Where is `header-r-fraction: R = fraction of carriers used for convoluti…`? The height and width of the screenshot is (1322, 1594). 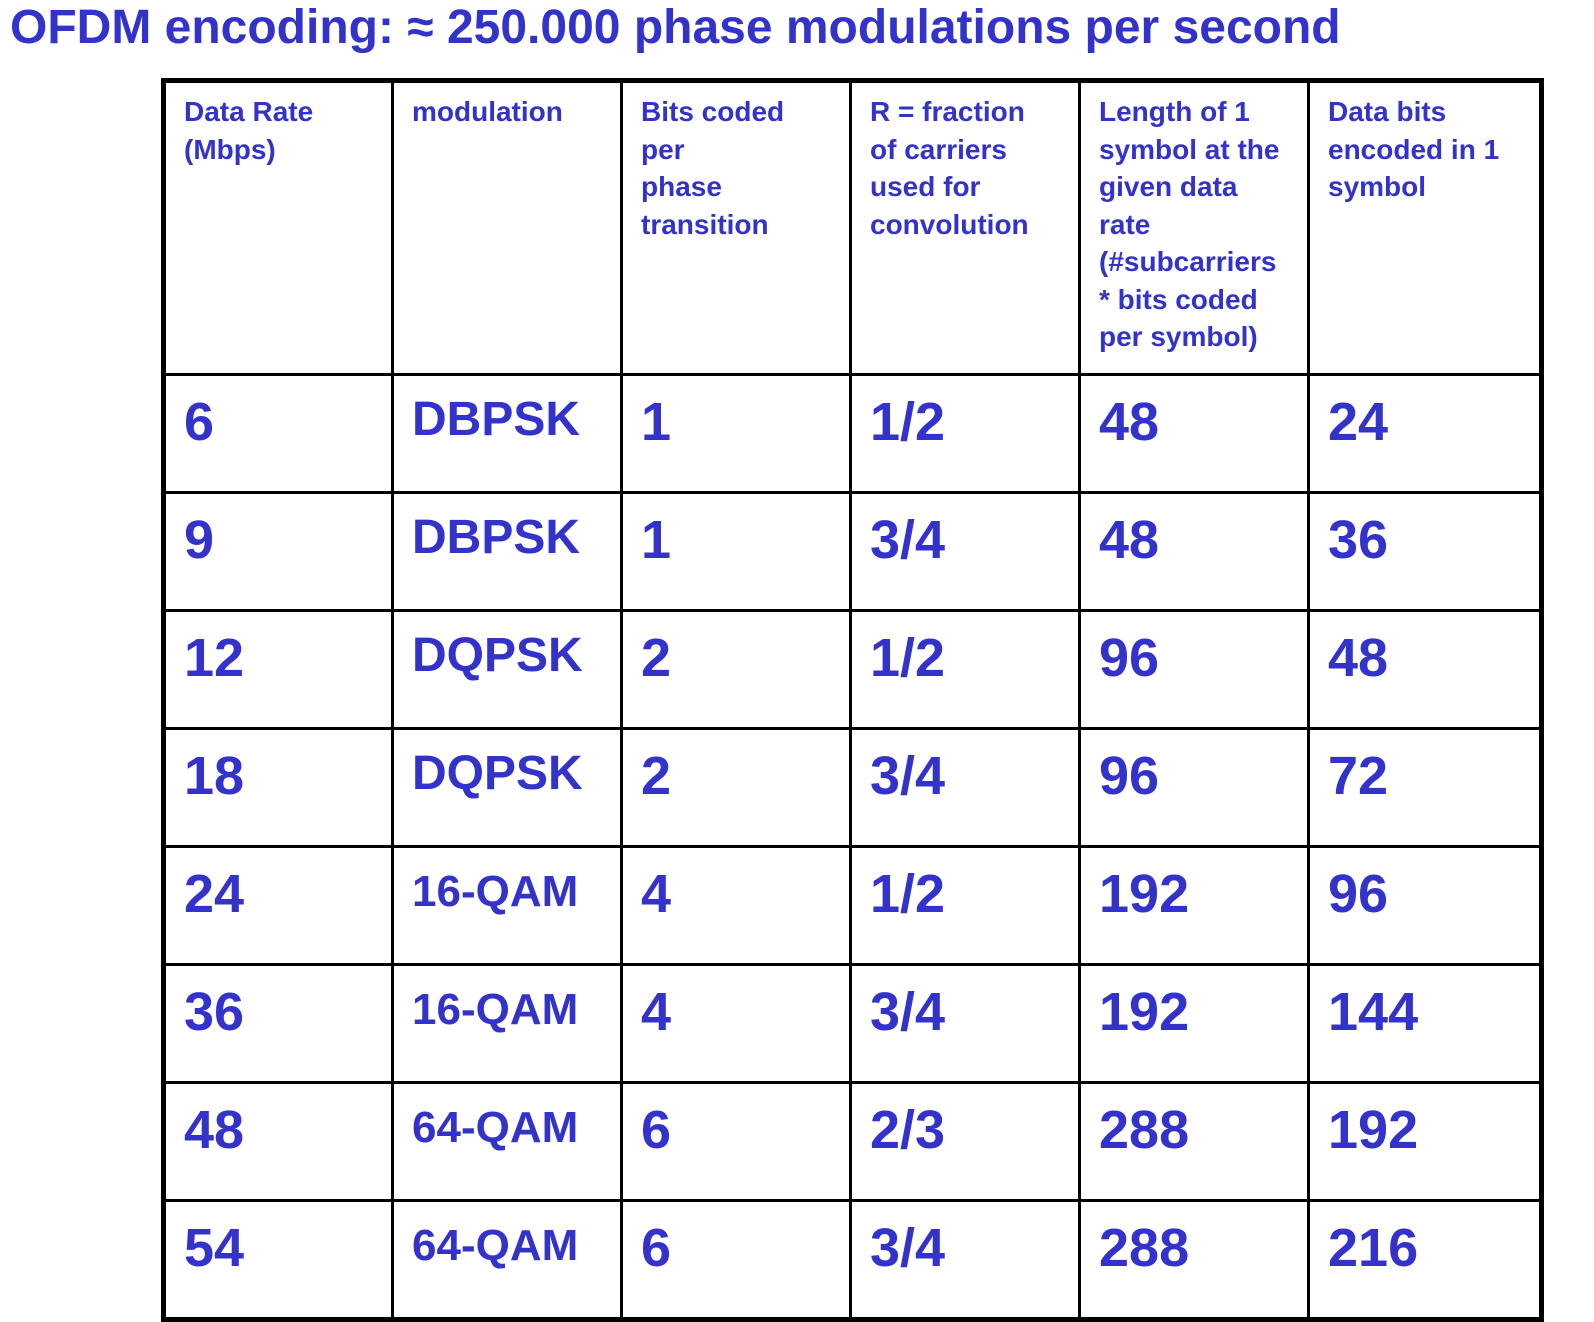
header-r-fraction: R = fraction of carriers used for convoluti… is located at coordinates (965, 227).